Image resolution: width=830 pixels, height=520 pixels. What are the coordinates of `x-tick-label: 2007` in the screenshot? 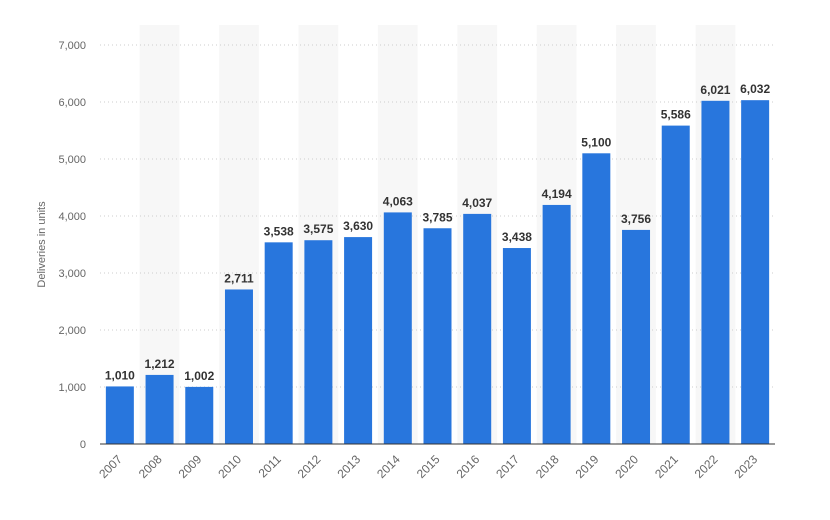 It's located at (110, 466).